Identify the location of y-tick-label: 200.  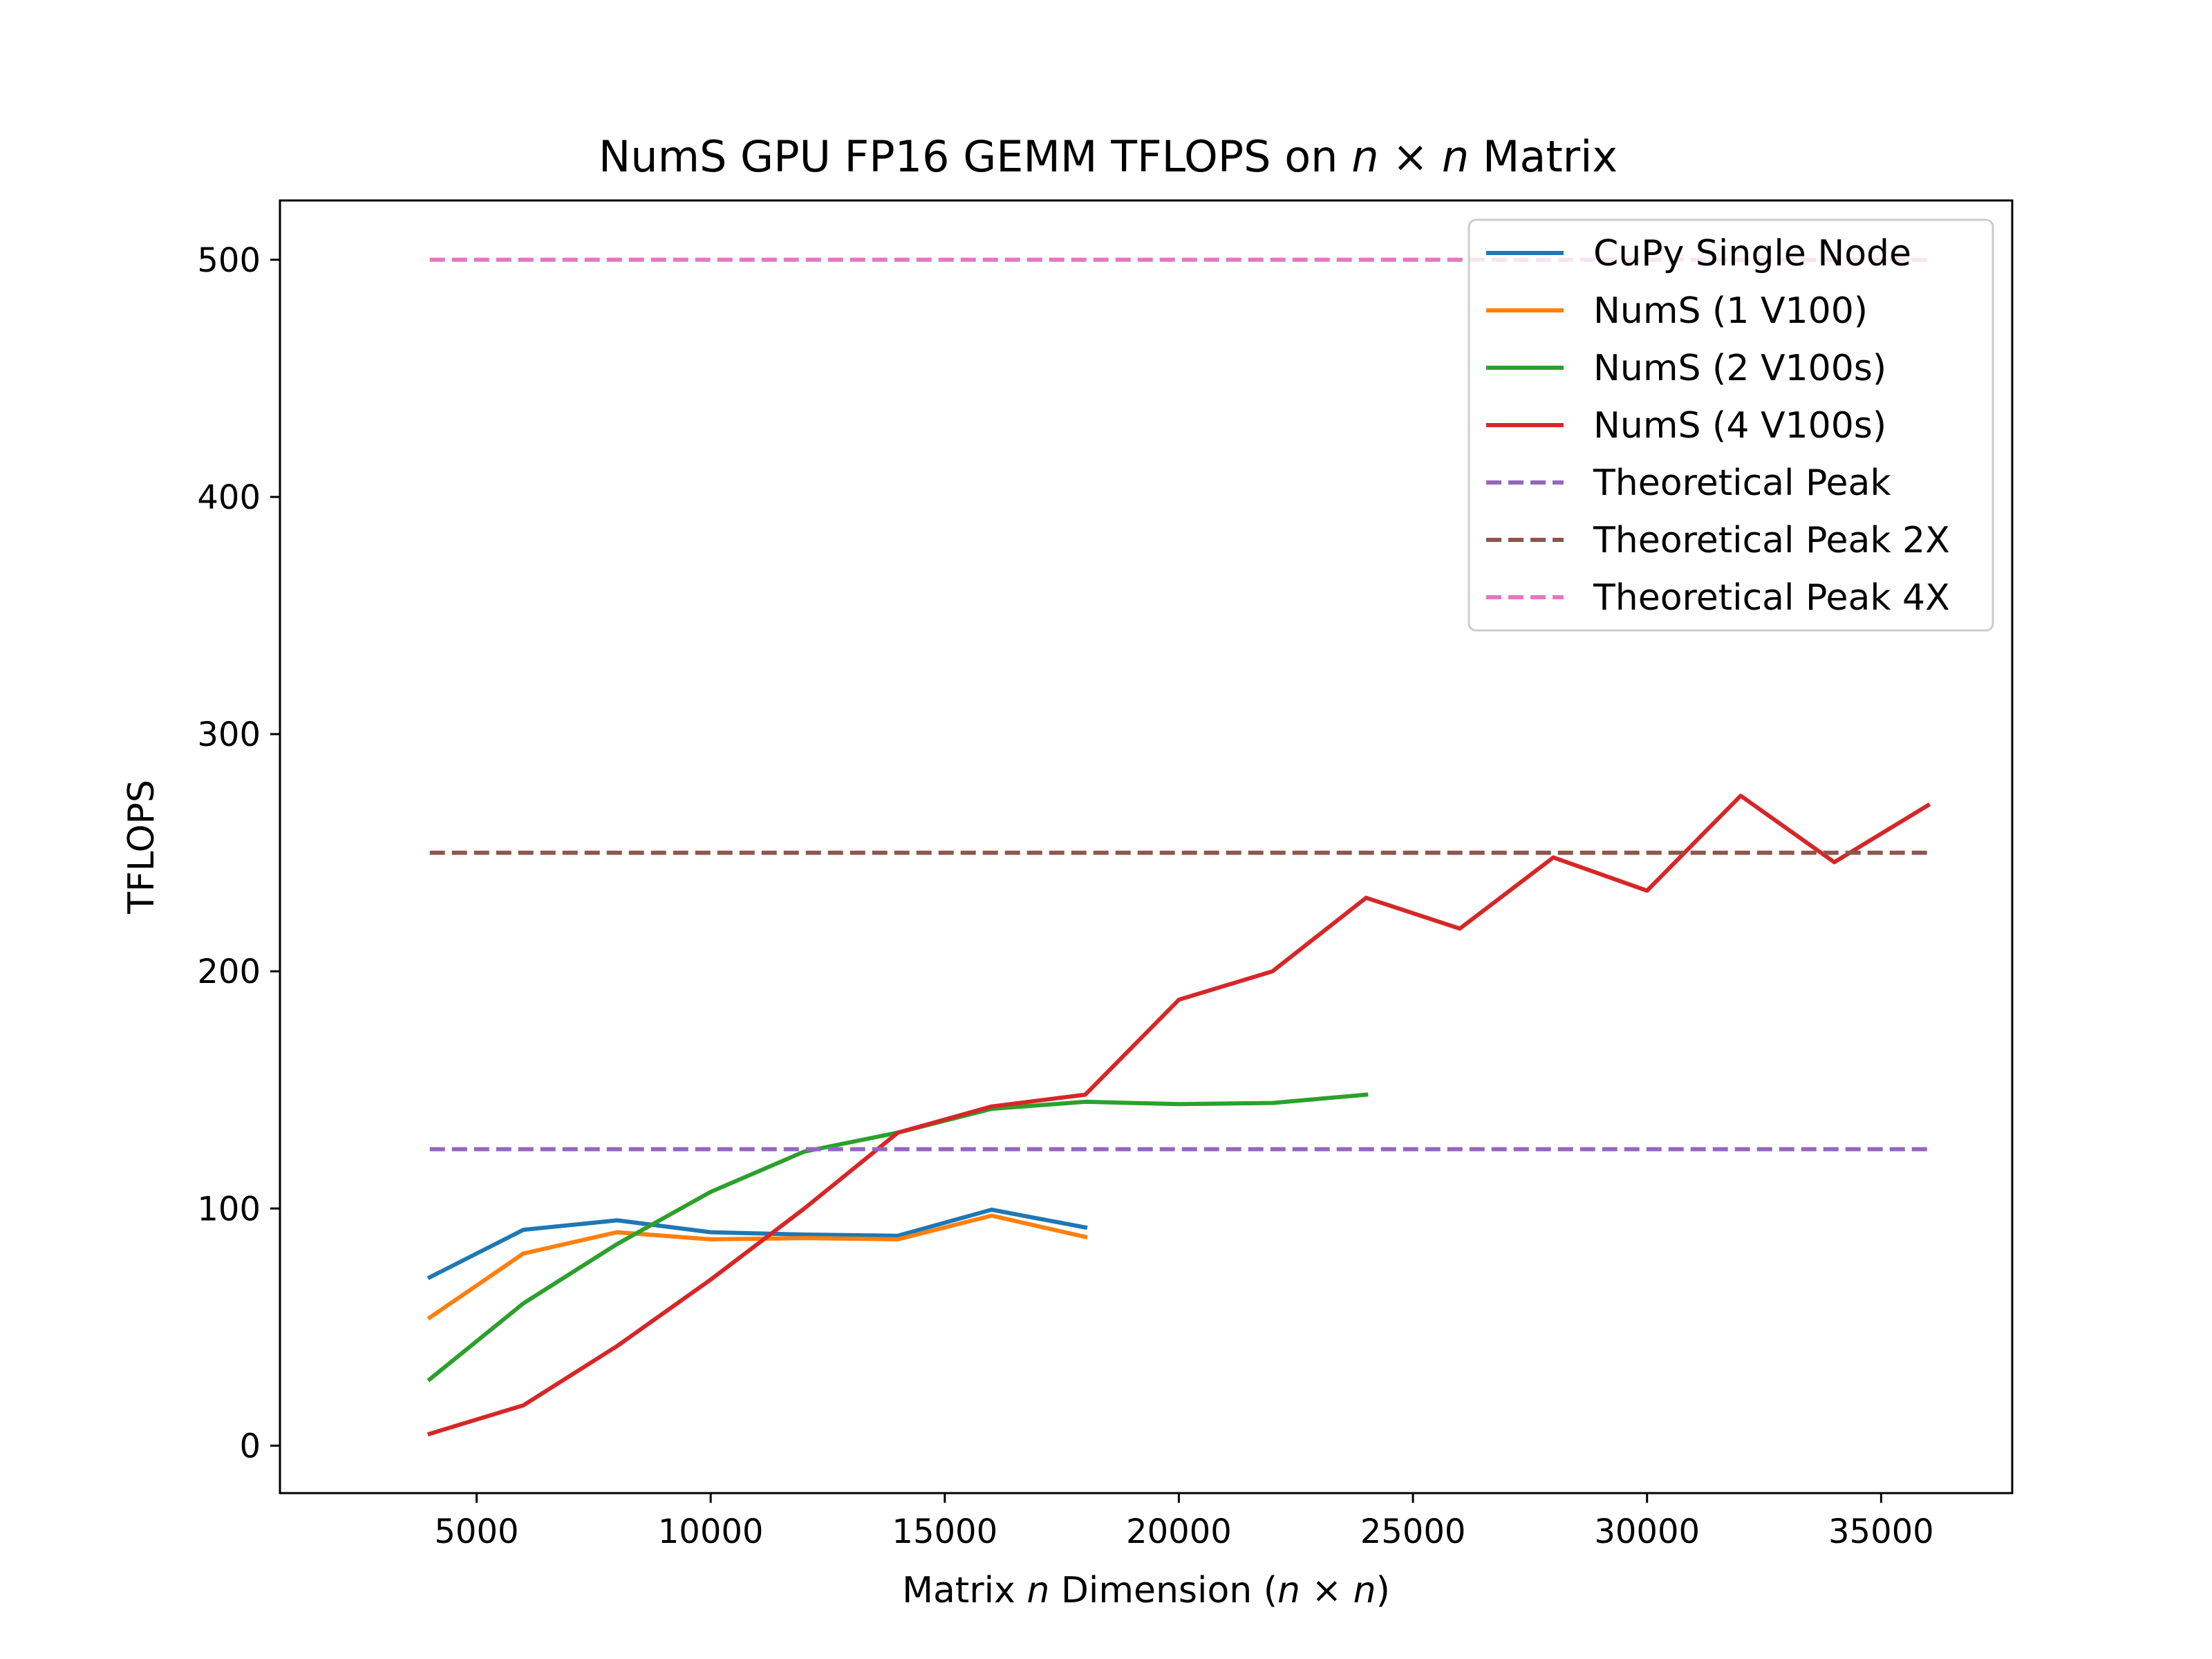
(229, 972).